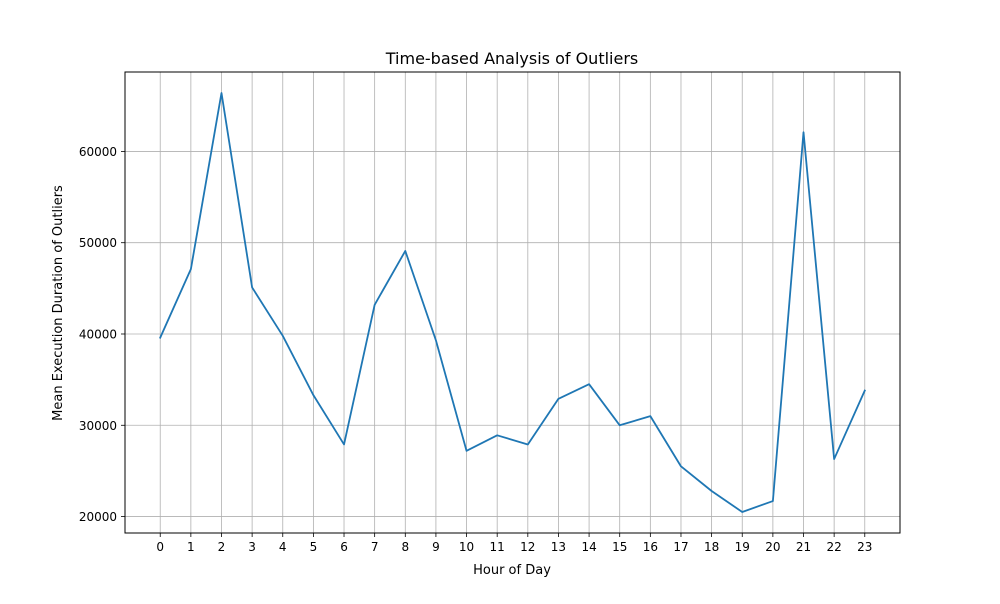  I want to click on x-tick-label: 2, so click(222, 547).